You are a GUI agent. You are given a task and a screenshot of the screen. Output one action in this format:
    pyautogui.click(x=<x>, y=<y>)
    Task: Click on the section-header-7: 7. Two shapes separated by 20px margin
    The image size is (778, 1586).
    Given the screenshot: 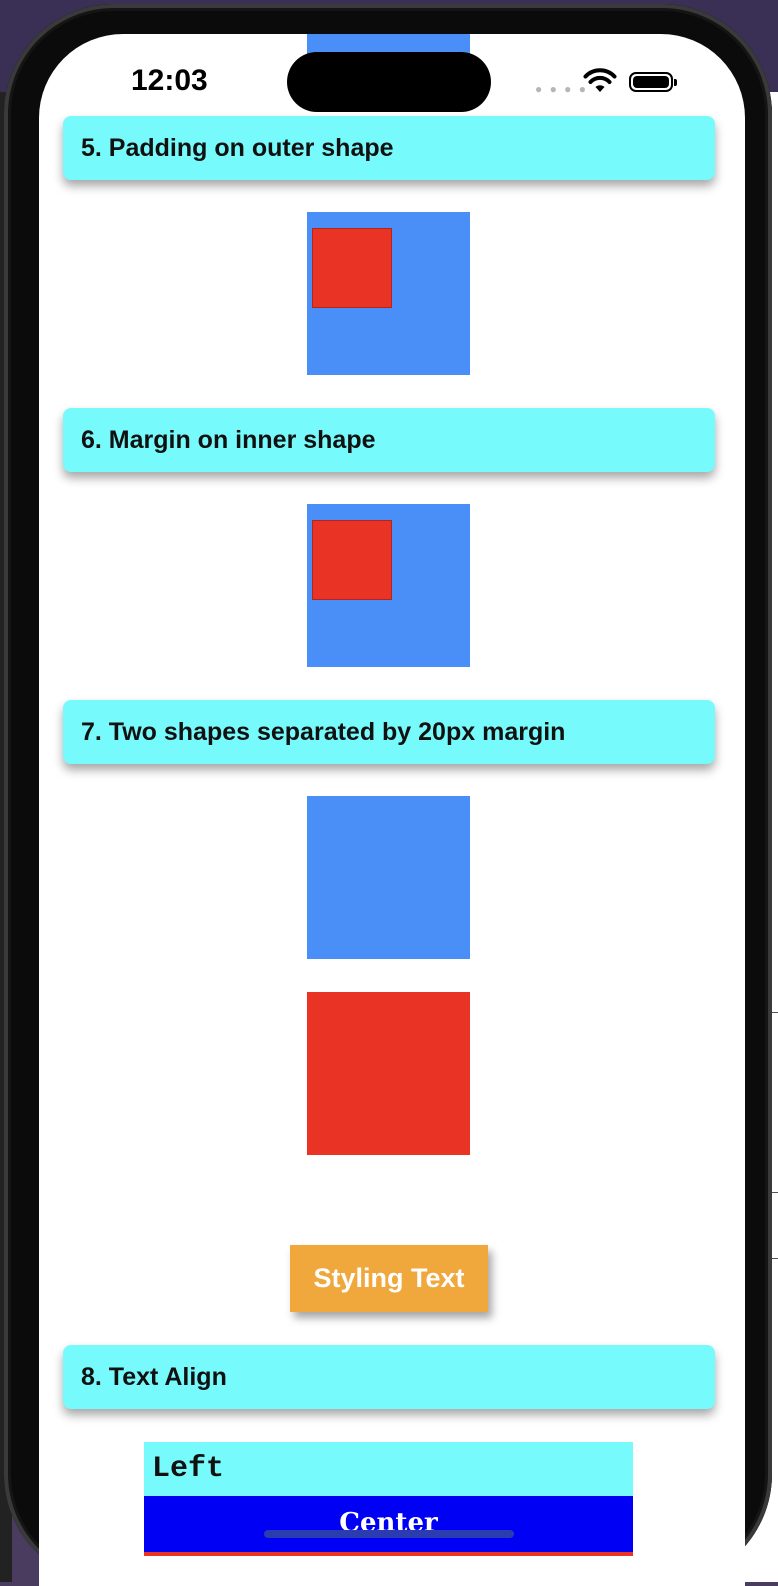 What is the action you would take?
    pyautogui.click(x=389, y=732)
    